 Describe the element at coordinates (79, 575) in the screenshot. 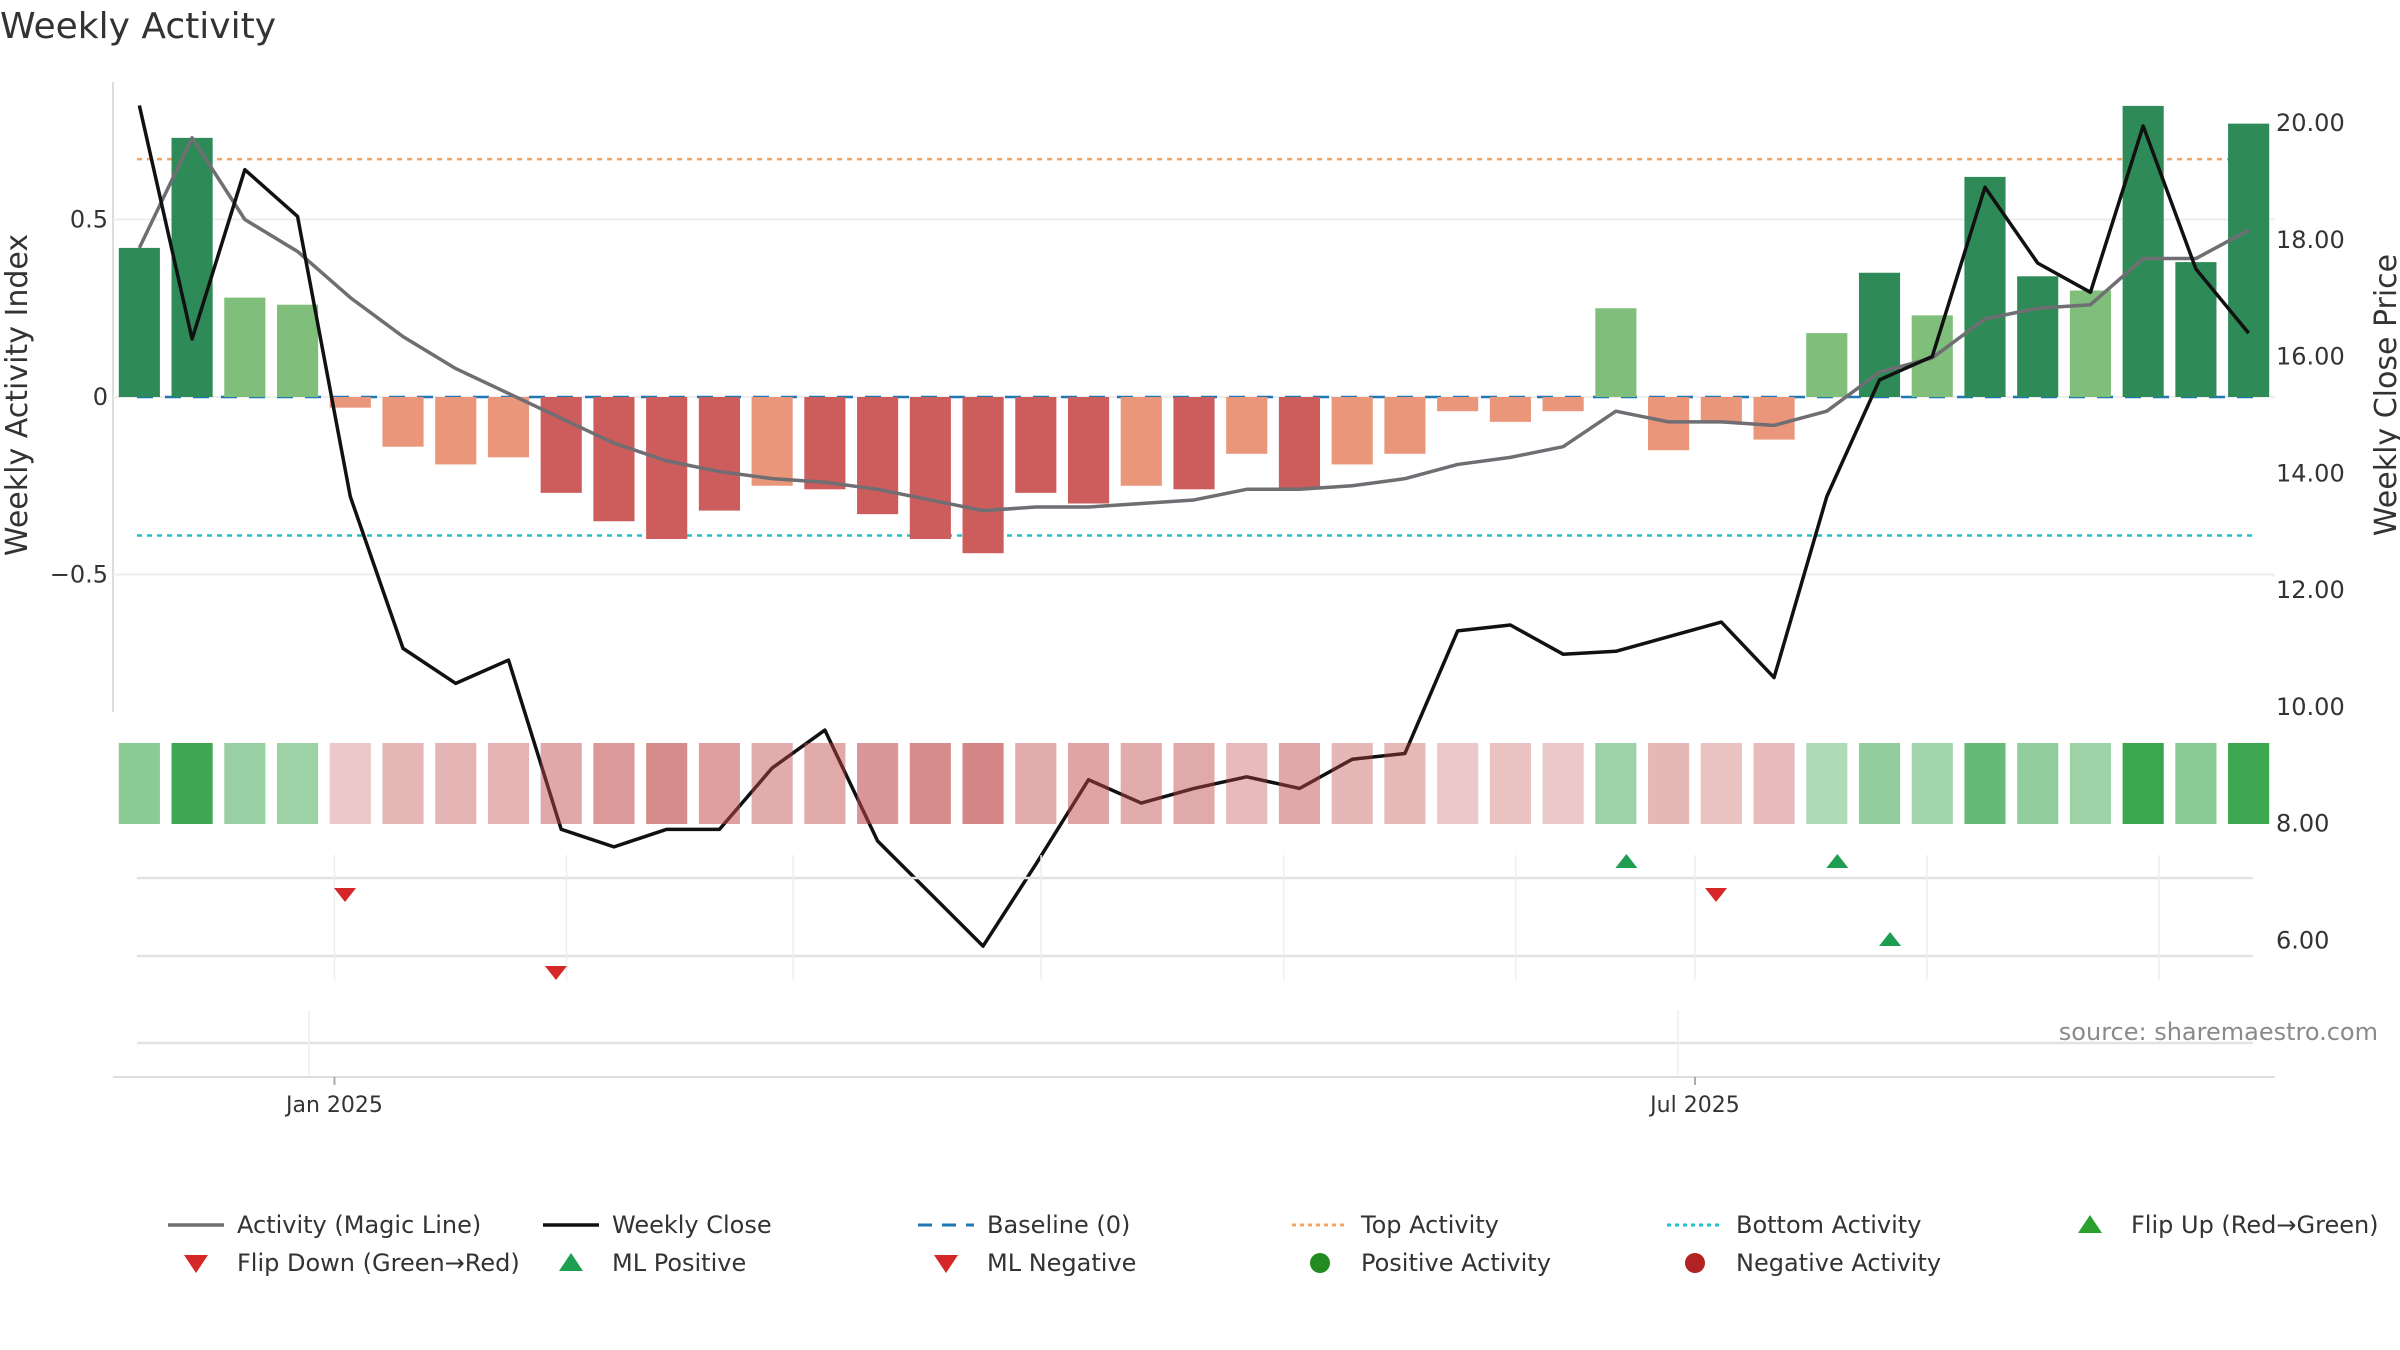

I see `y-tick-label: −0.5` at that location.